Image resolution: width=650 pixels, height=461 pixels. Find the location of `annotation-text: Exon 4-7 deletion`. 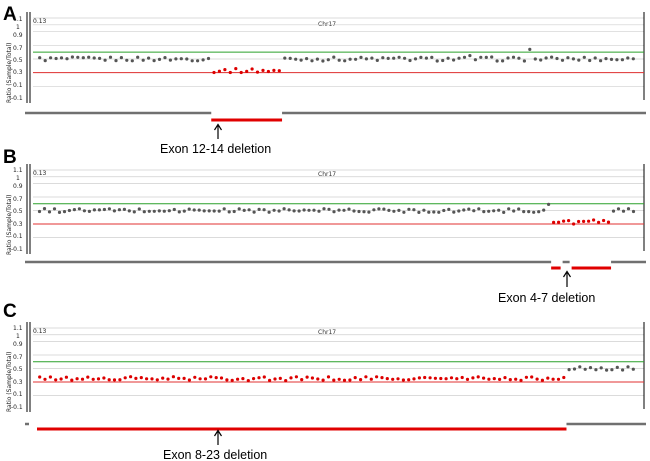

annotation-text: Exon 4-7 deletion is located at coordinates (546, 298).